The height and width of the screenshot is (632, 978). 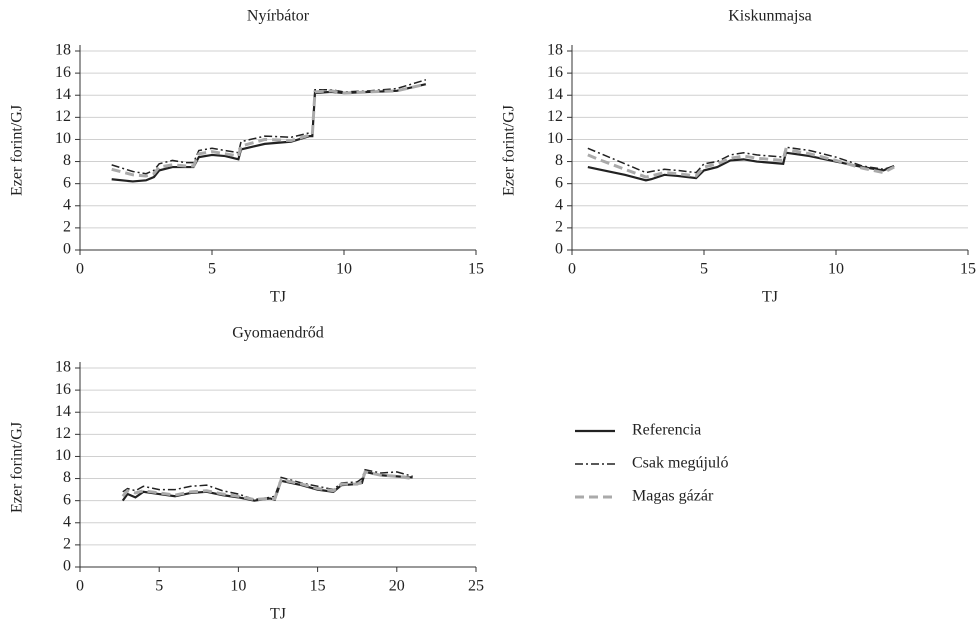 I want to click on legend-label: Referencia, so click(x=666, y=430).